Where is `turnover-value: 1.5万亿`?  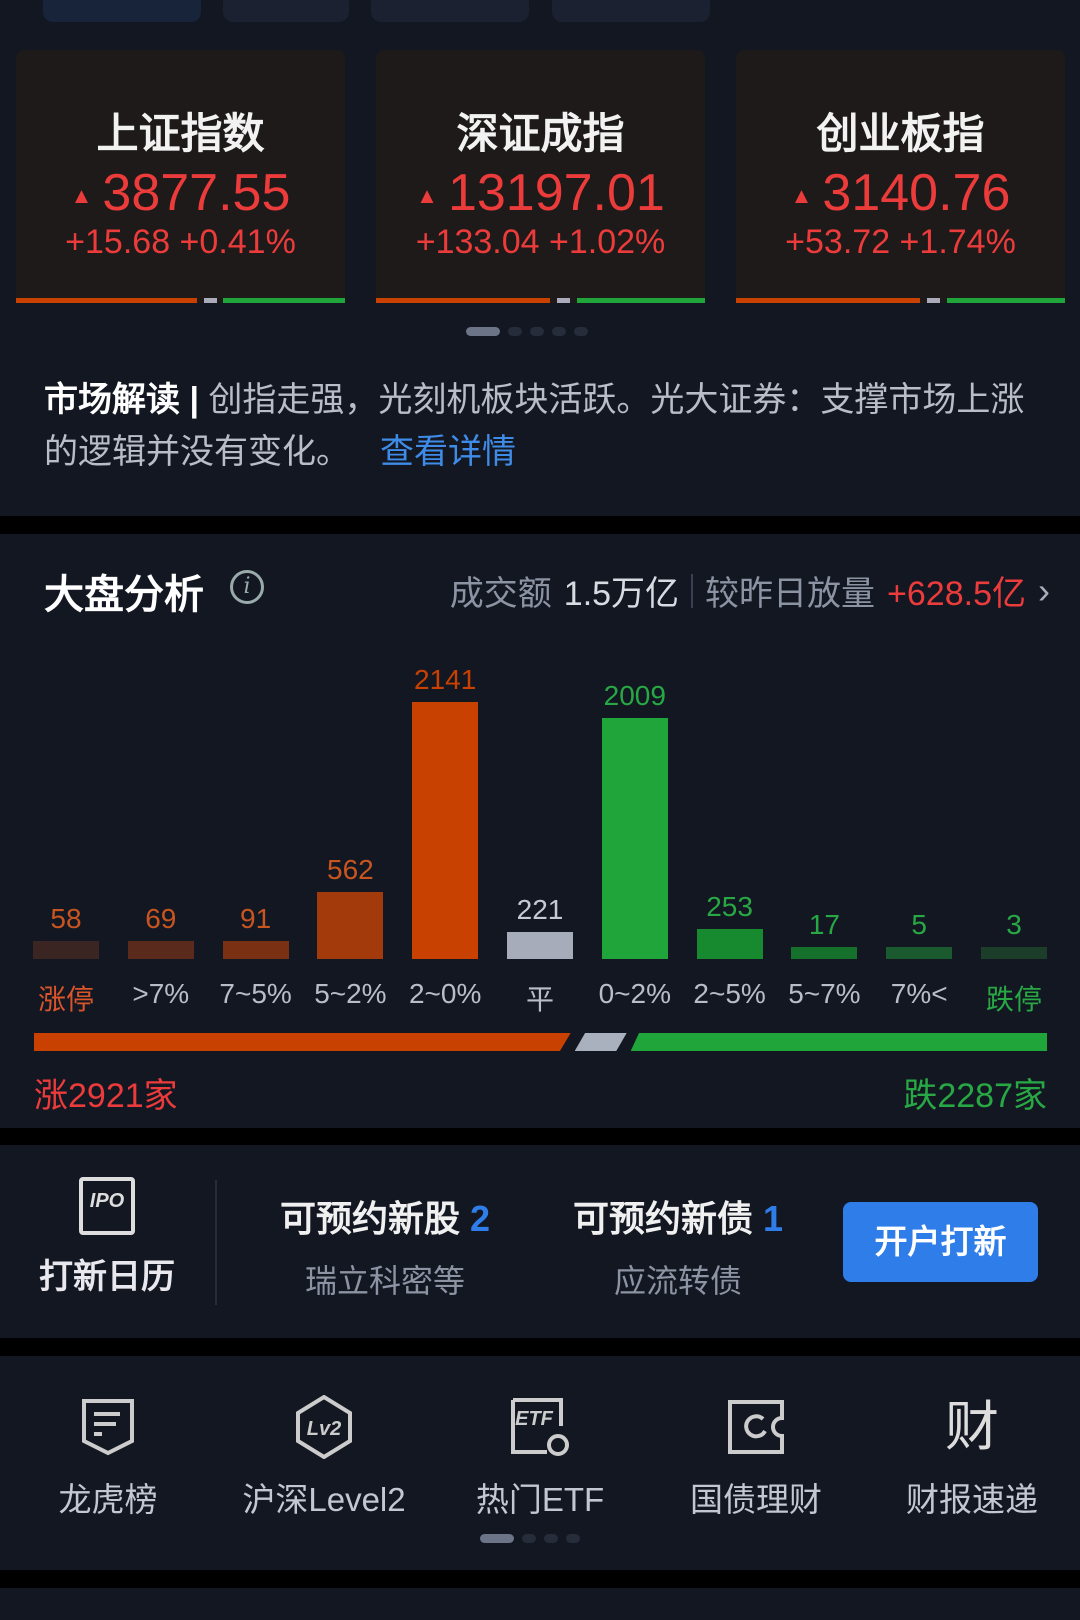 turnover-value: 1.5万亿 is located at coordinates (621, 594).